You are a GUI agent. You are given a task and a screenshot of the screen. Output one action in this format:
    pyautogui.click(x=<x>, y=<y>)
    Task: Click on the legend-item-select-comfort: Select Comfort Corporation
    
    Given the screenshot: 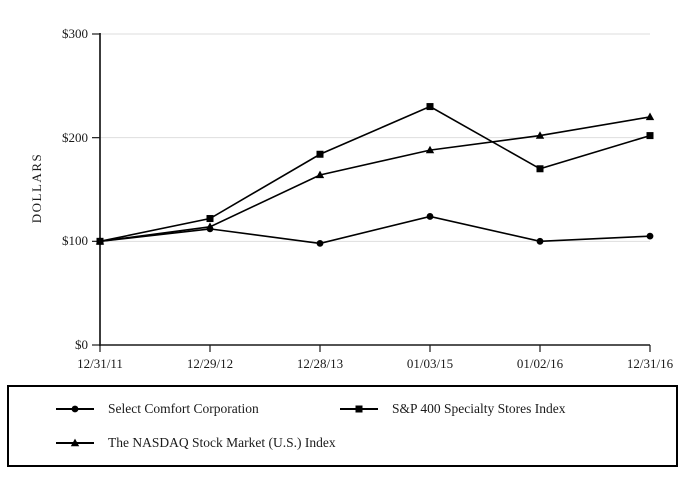 What is the action you would take?
    pyautogui.click(x=157, y=409)
    